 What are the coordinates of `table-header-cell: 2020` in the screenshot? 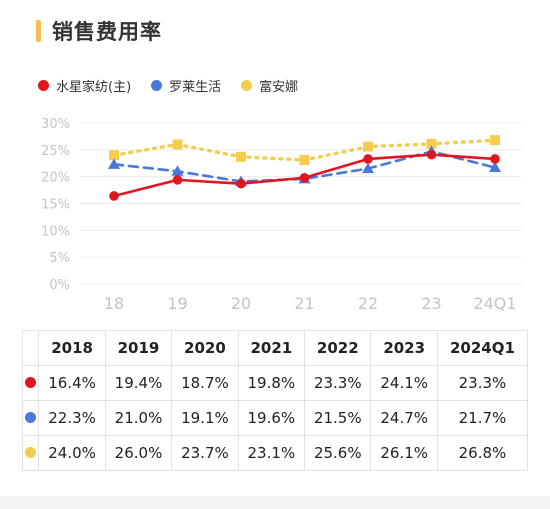 It's located at (205, 348).